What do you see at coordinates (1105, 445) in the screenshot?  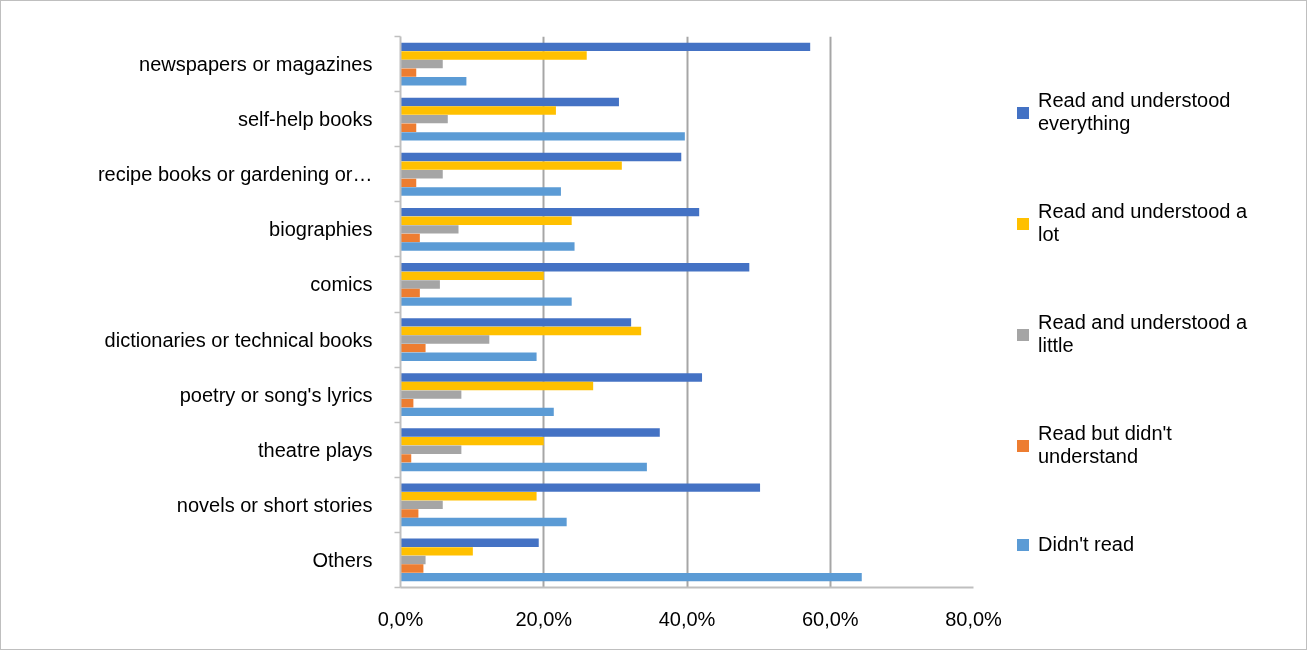 I see `legend-label: Read but didn't understand` at bounding box center [1105, 445].